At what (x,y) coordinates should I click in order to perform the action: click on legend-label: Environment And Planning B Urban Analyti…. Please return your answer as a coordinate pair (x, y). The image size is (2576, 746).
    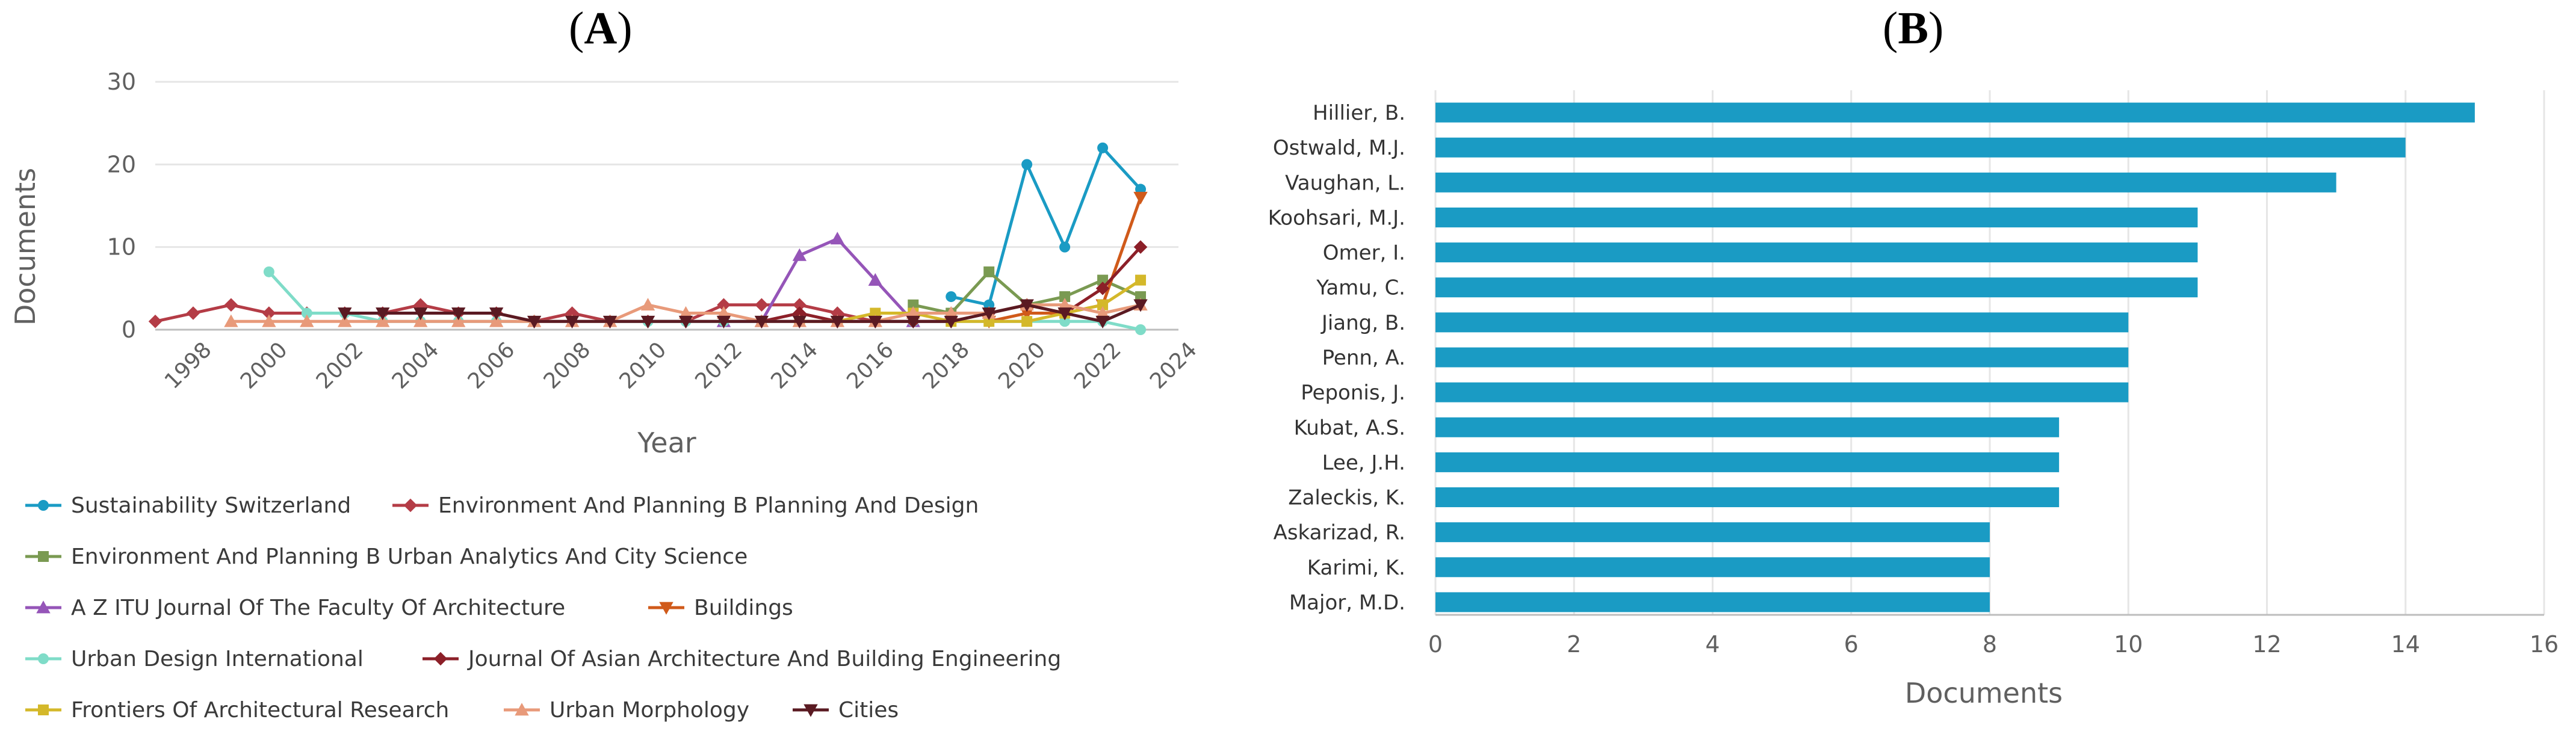
    Looking at the image, I should click on (410, 556).